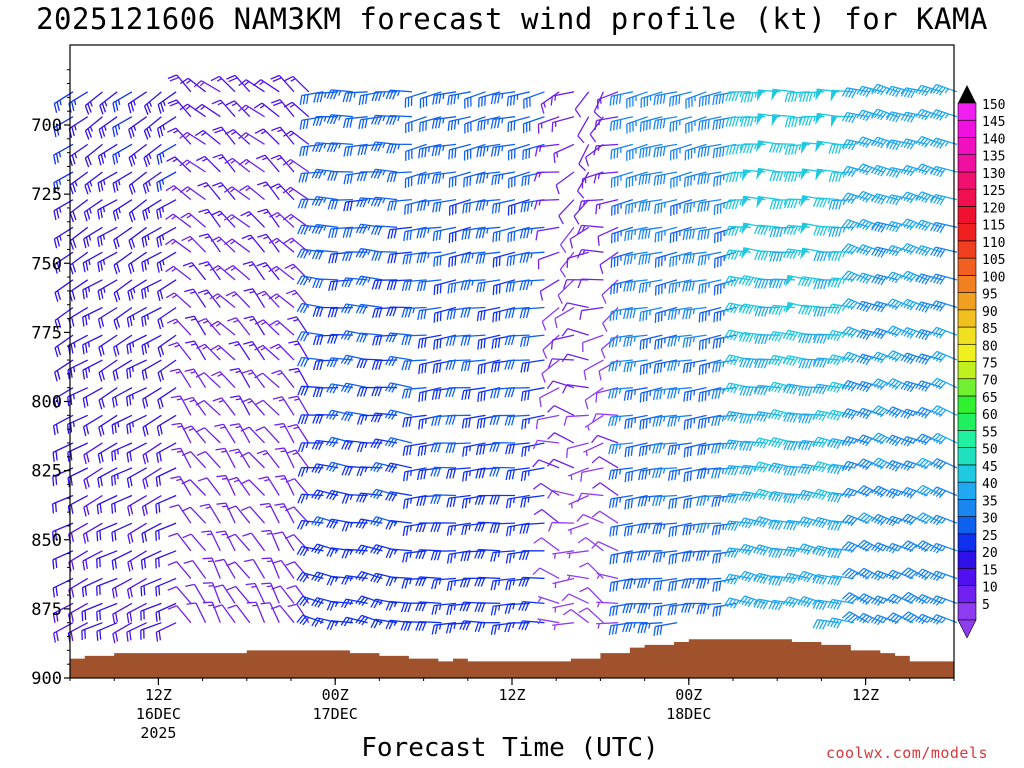 This screenshot has width=1024, height=768. Describe the element at coordinates (760, 95) in the screenshot. I see `barb-flag` at that location.